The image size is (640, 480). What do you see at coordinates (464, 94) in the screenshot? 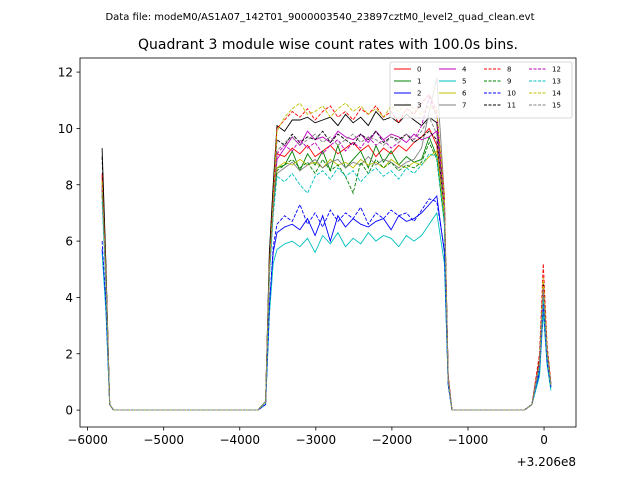
I see `legend-label-6: 6` at bounding box center [464, 94].